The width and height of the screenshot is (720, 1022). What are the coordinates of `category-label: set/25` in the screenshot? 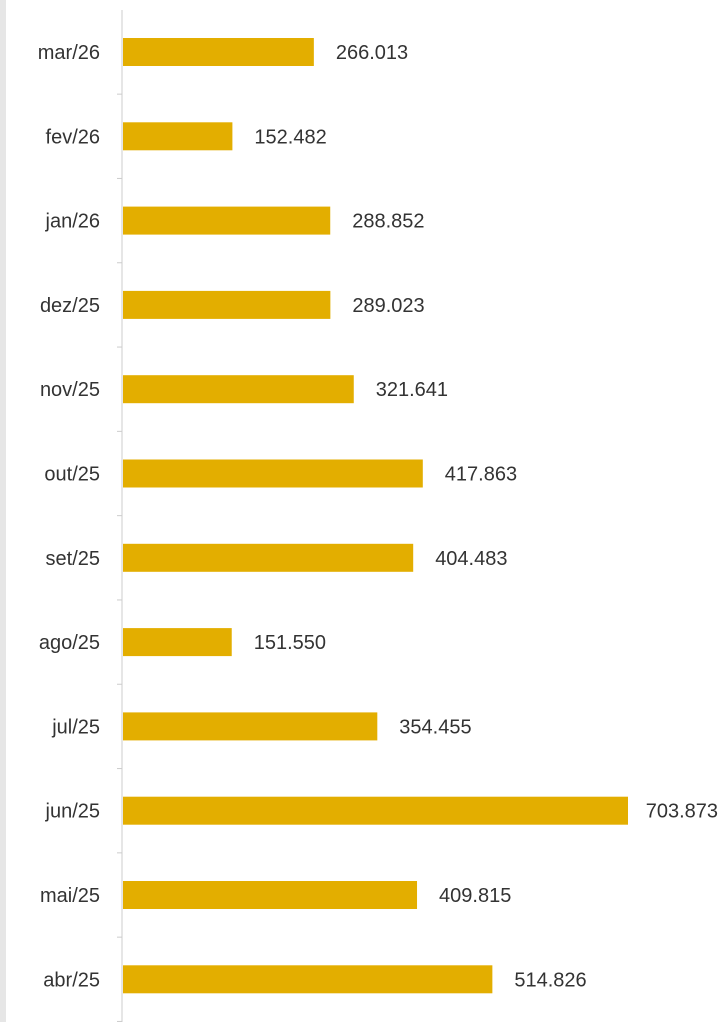 It's located at (73, 559).